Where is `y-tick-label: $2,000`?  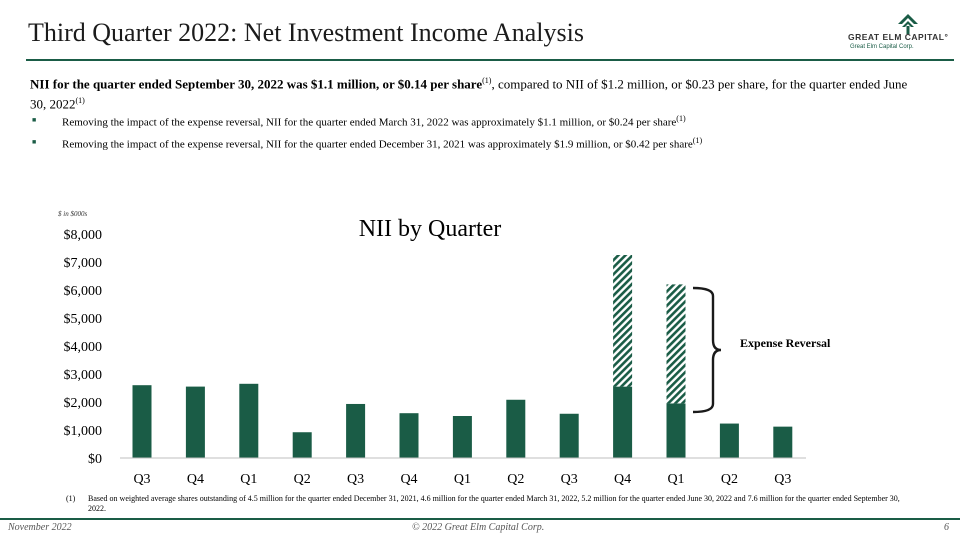 y-tick-label: $2,000 is located at coordinates (83, 403).